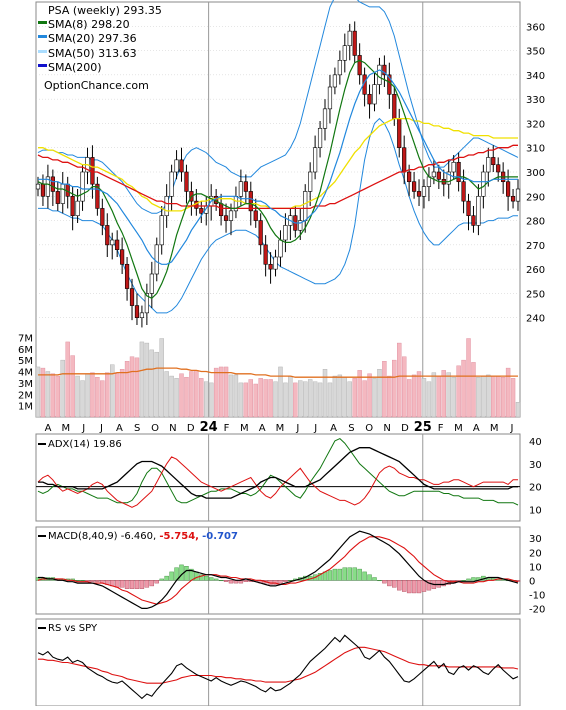 The height and width of the screenshot is (710, 566). I want to click on x-tick-label: O, so click(155, 428).